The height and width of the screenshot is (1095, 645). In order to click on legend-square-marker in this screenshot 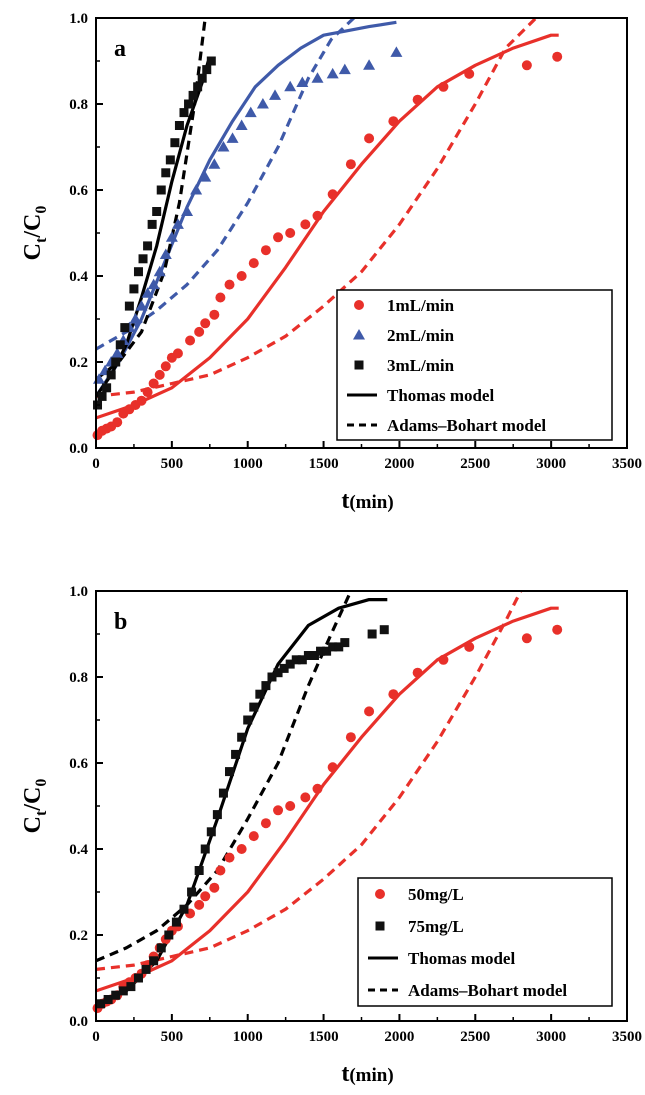, I will do `click(380, 926)`.